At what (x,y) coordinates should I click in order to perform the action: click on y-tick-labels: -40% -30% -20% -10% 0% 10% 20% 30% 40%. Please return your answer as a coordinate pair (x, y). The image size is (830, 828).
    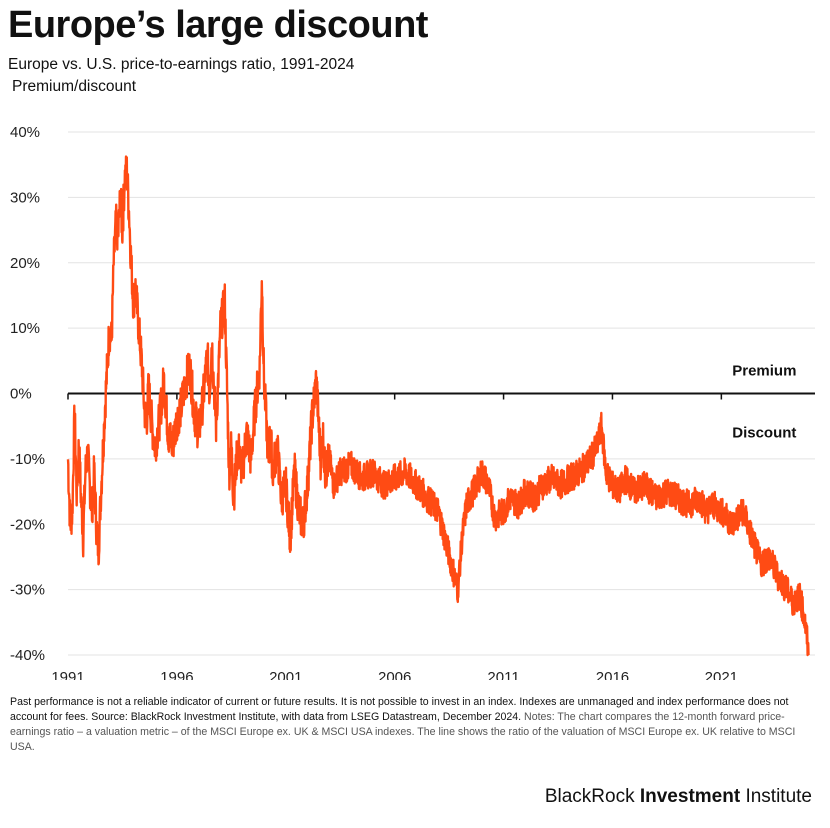
    Looking at the image, I should click on (27, 394).